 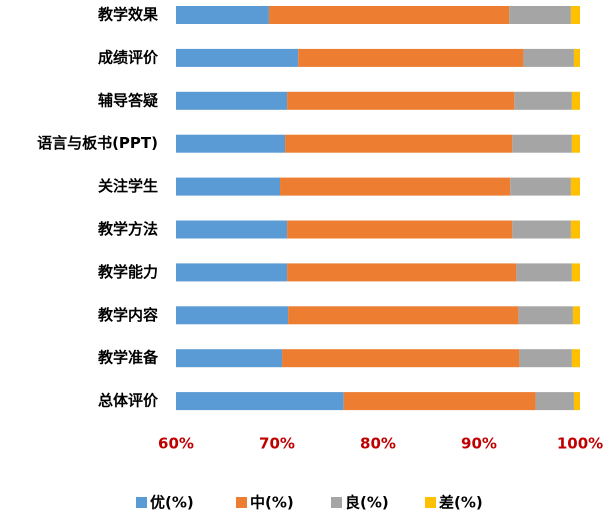 What do you see at coordinates (127, 315) in the screenshot?
I see `category-label: 教学内容` at bounding box center [127, 315].